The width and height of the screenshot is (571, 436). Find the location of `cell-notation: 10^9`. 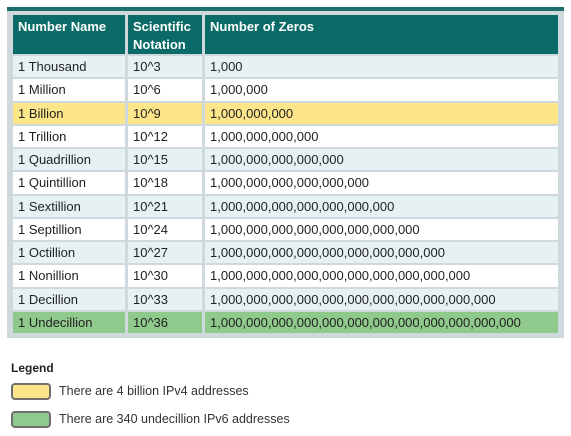

cell-notation: 10^9 is located at coordinates (165, 113).